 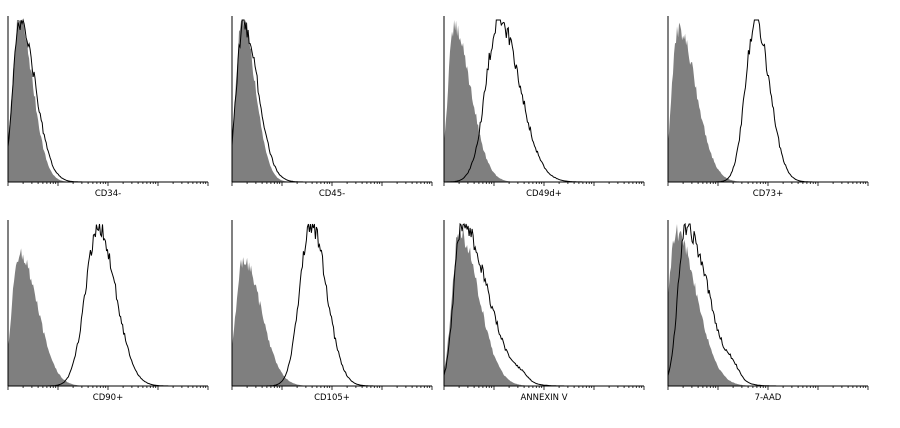 I want to click on histogram-panel: CD105+, so click(x=332, y=311).